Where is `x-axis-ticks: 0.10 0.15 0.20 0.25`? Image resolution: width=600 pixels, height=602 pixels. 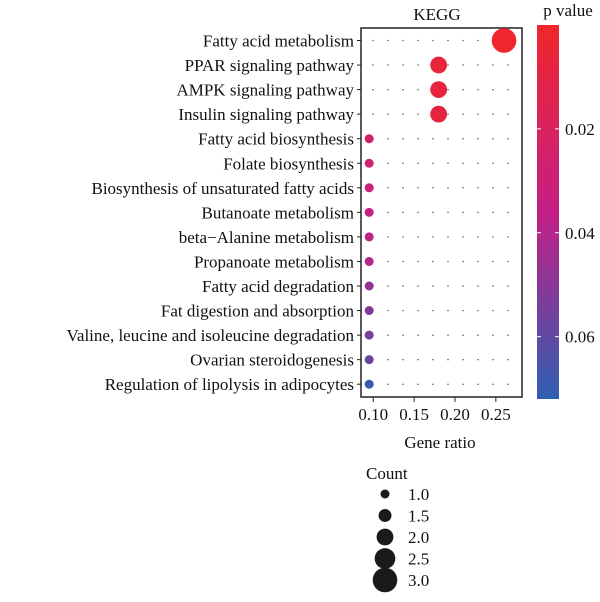 x-axis-ticks: 0.10 0.15 0.20 0.25 is located at coordinates (434, 410).